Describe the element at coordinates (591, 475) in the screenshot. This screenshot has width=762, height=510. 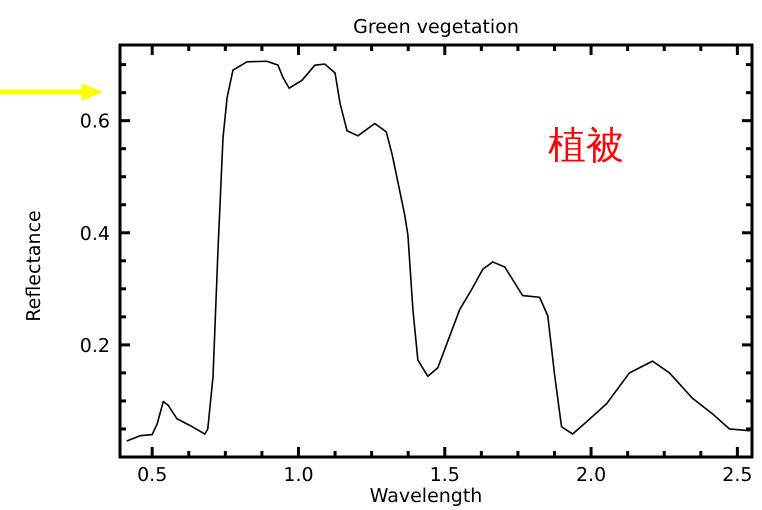
I see `x-tick-label: 2.0` at that location.